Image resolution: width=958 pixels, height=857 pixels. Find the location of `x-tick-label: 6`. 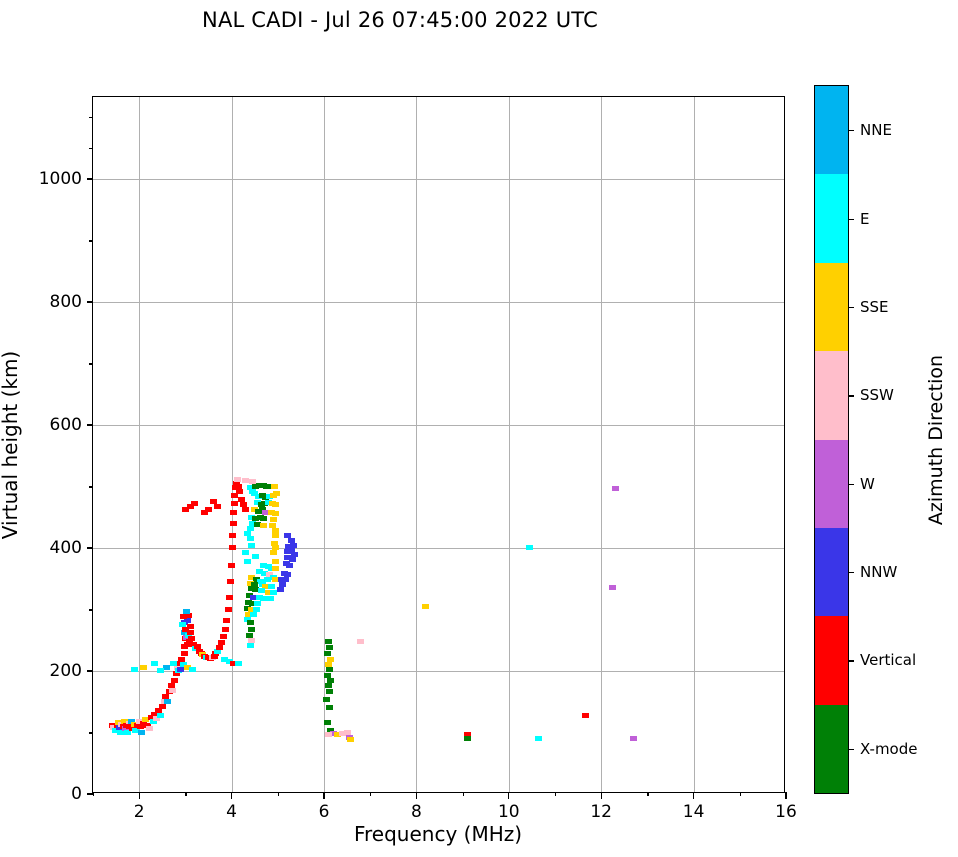

x-tick-label: 6 is located at coordinates (324, 812).